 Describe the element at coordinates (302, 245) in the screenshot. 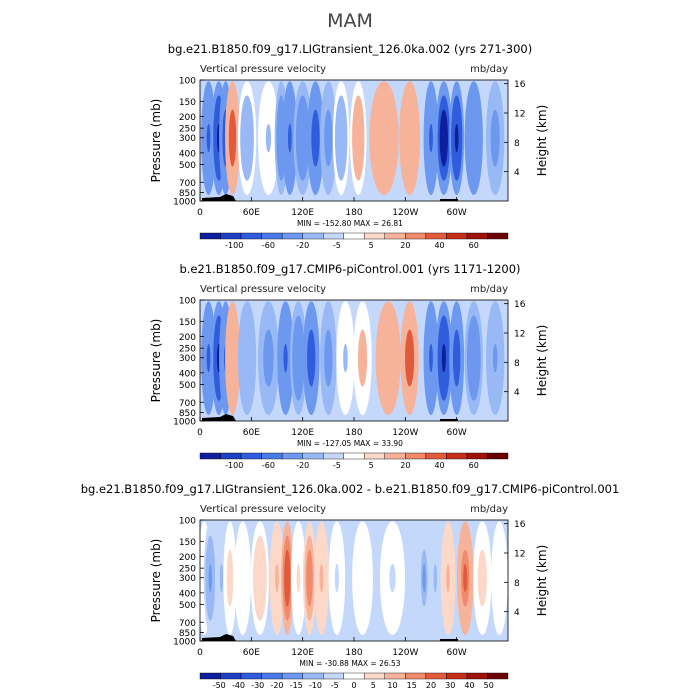

I see `colorbar-label: -20` at that location.